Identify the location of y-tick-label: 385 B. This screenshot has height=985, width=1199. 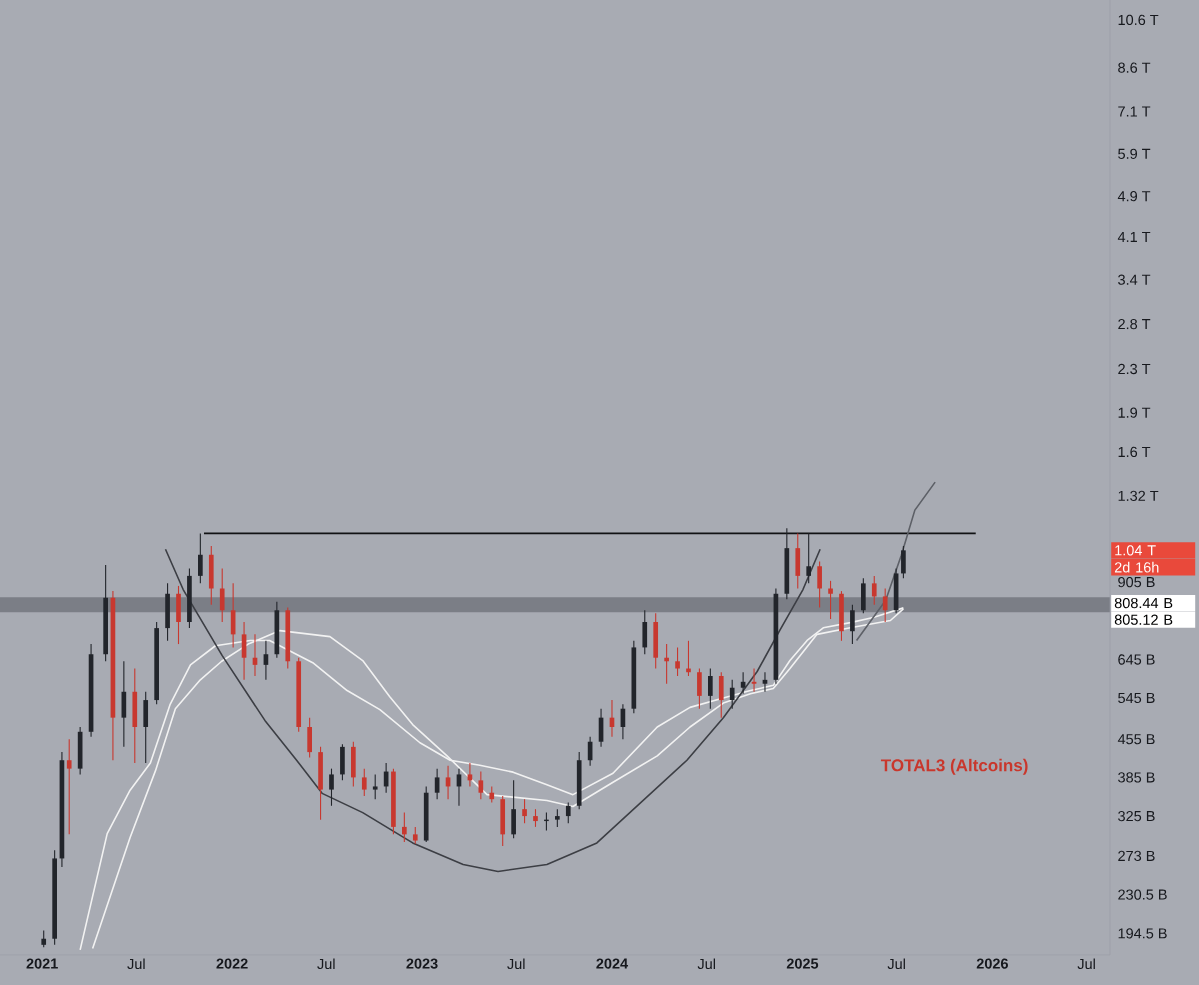
(1136, 777).